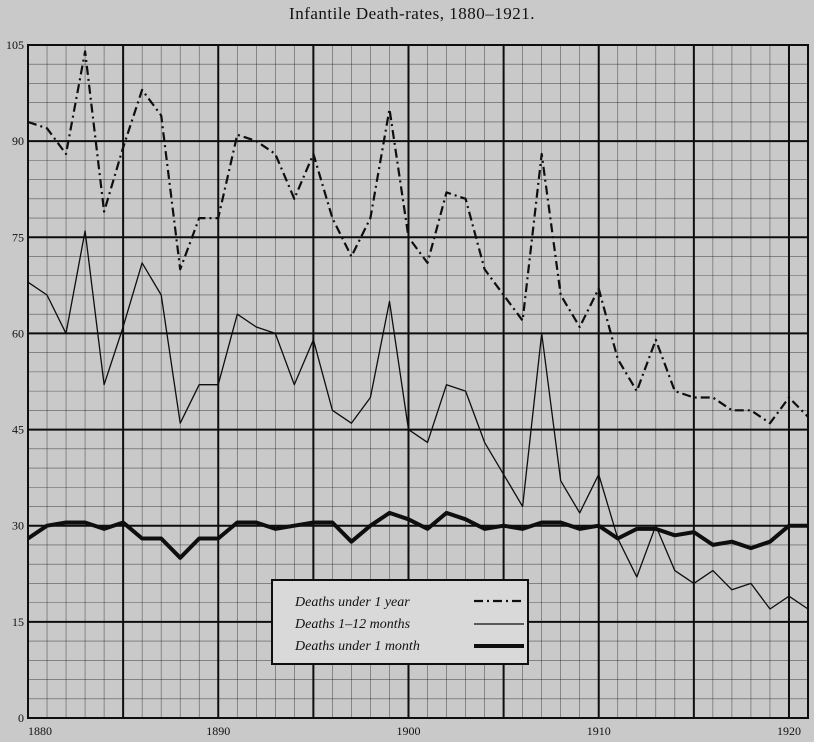 The width and height of the screenshot is (814, 742). I want to click on x-tick-label: 1920, so click(789, 731).